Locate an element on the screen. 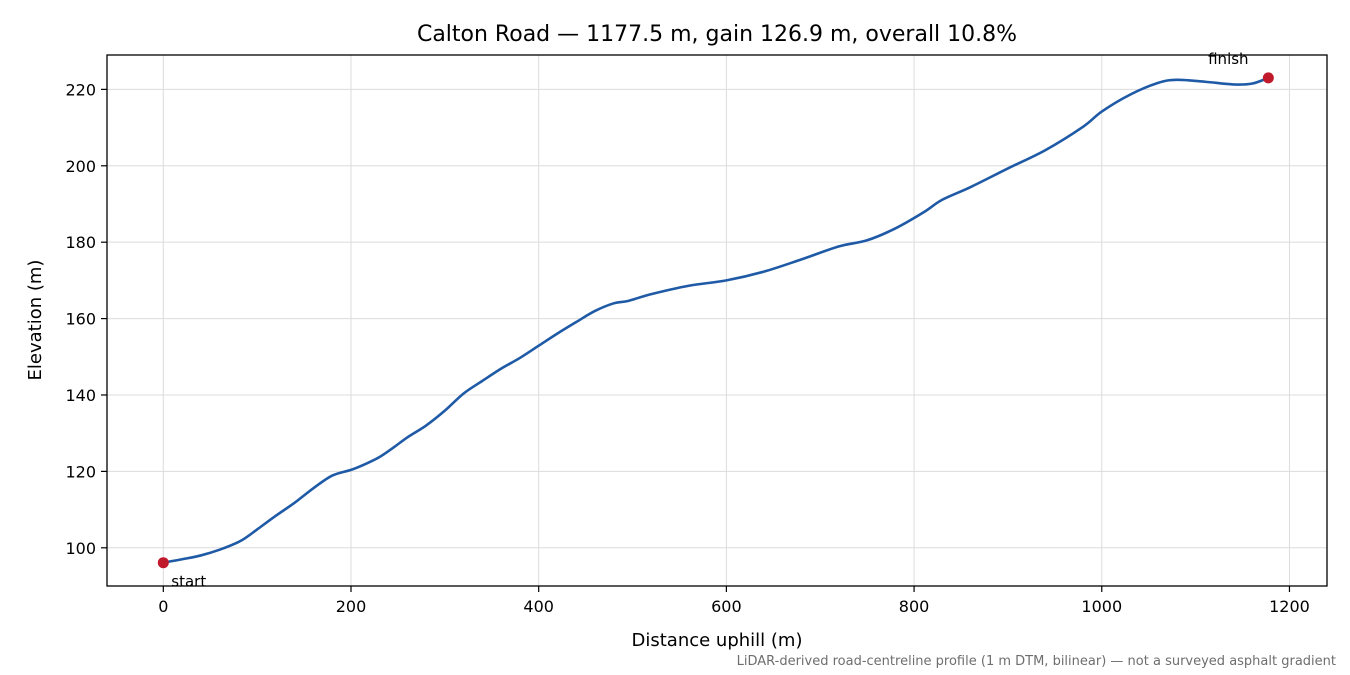 The image size is (1350, 675). start-marker is located at coordinates (163, 563).